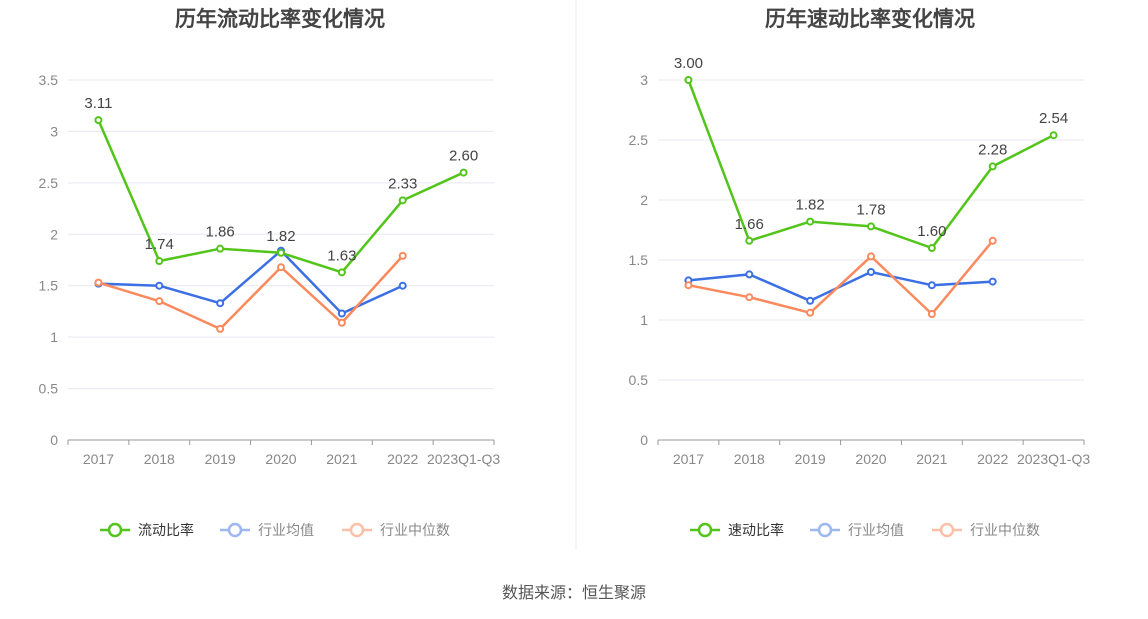 The width and height of the screenshot is (1148, 619). I want to click on legend-label: 行业均值, so click(876, 530).